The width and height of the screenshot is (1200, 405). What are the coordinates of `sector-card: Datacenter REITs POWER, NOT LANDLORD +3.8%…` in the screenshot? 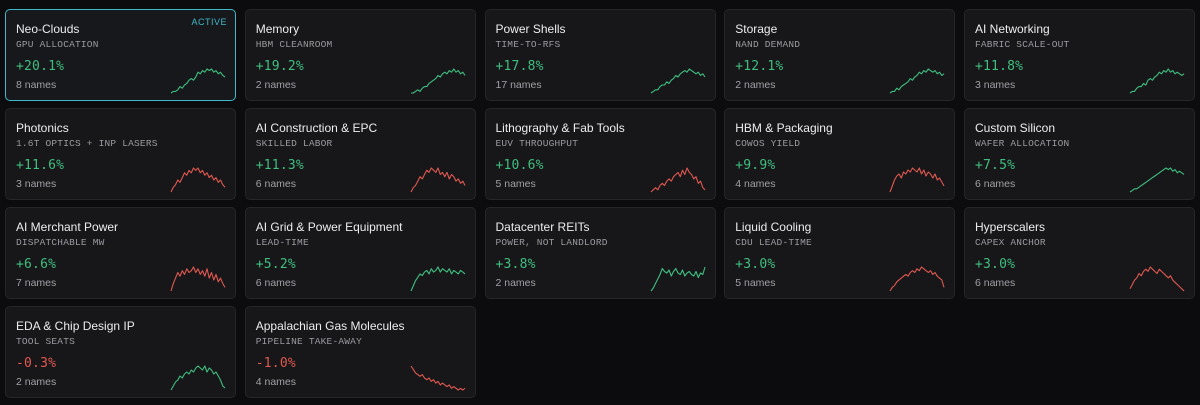 It's located at (600, 253).